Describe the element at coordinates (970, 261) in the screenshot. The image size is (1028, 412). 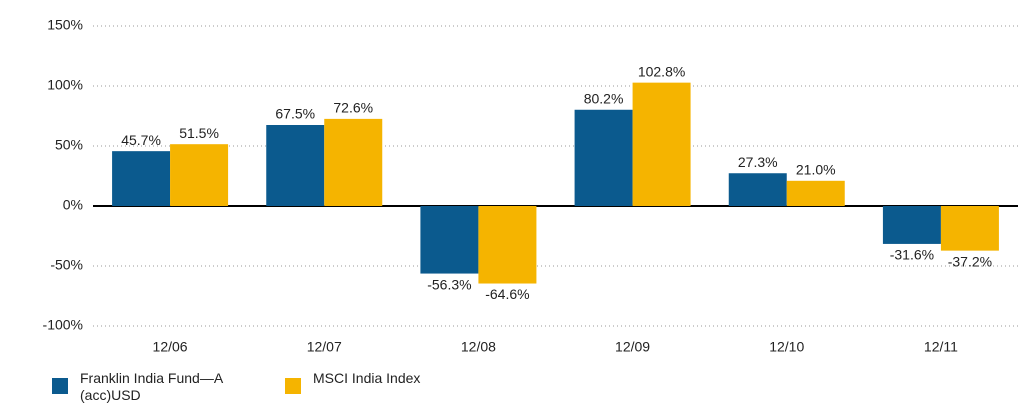
I see `value-label: -37.2%` at that location.